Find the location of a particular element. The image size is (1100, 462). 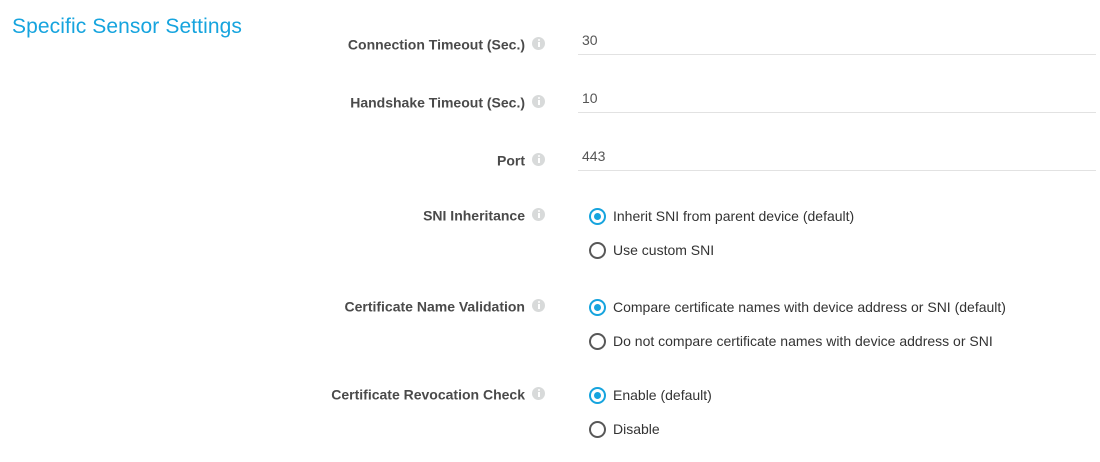

label-connection-timeout: Connection Timeout (Sec.) is located at coordinates (272, 43).